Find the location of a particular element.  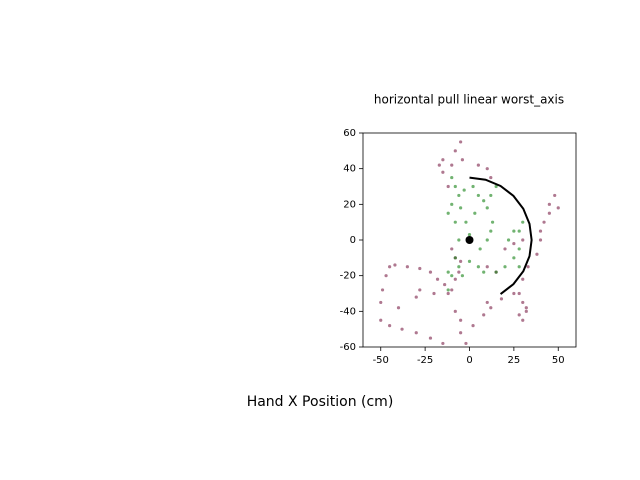

x-tick-label: -25 is located at coordinates (425, 360).